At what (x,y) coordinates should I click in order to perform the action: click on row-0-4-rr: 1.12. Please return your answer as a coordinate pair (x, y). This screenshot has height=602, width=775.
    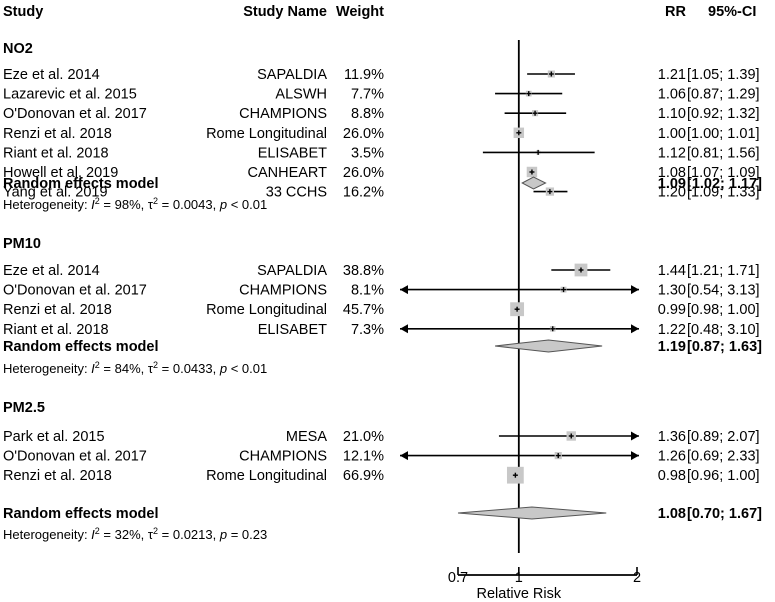
    Looking at the image, I should click on (672, 153).